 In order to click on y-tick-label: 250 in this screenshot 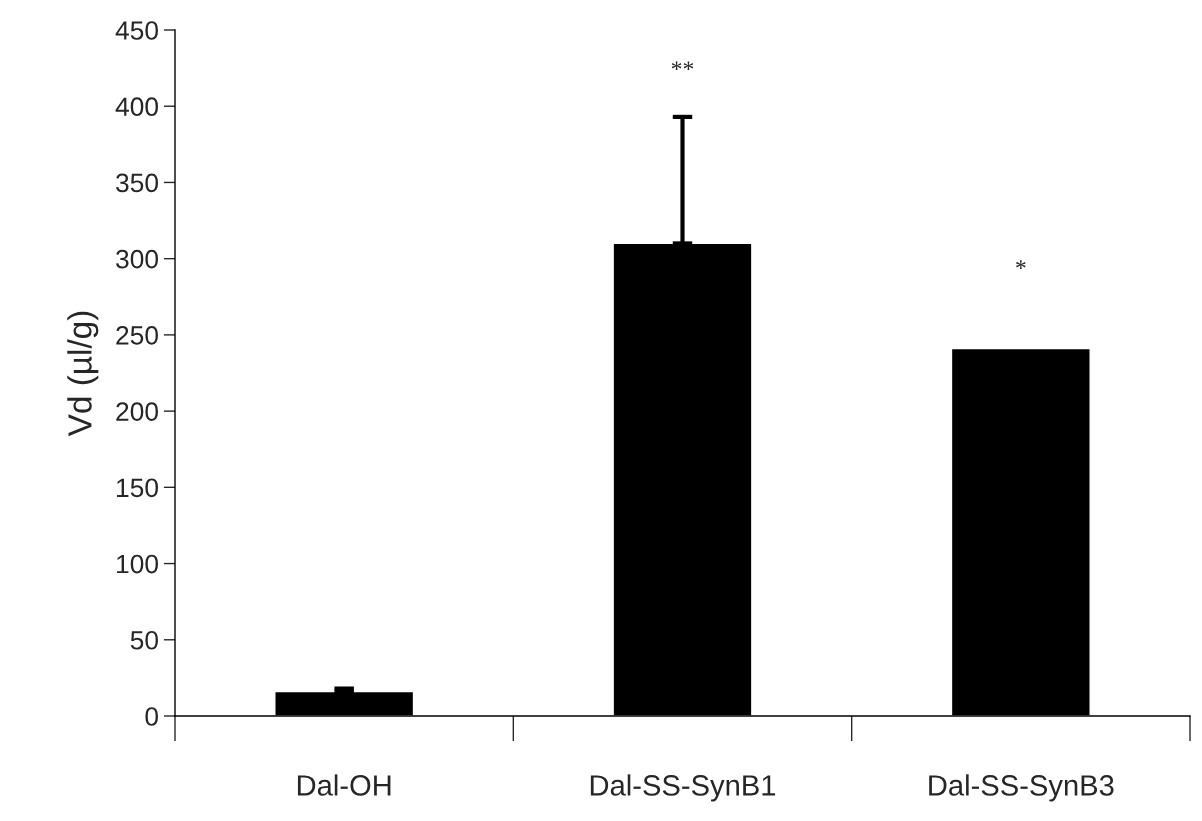, I will do `click(137, 335)`.